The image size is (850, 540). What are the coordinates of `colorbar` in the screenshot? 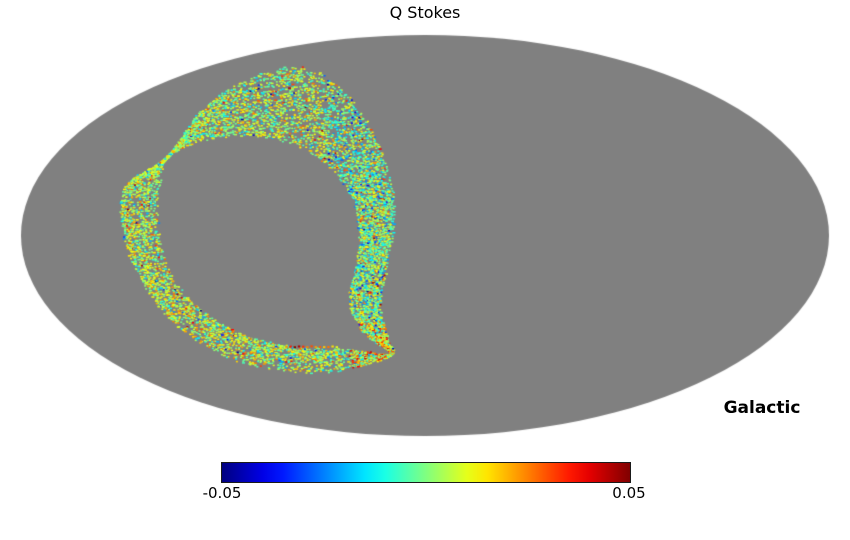 It's located at (426, 472).